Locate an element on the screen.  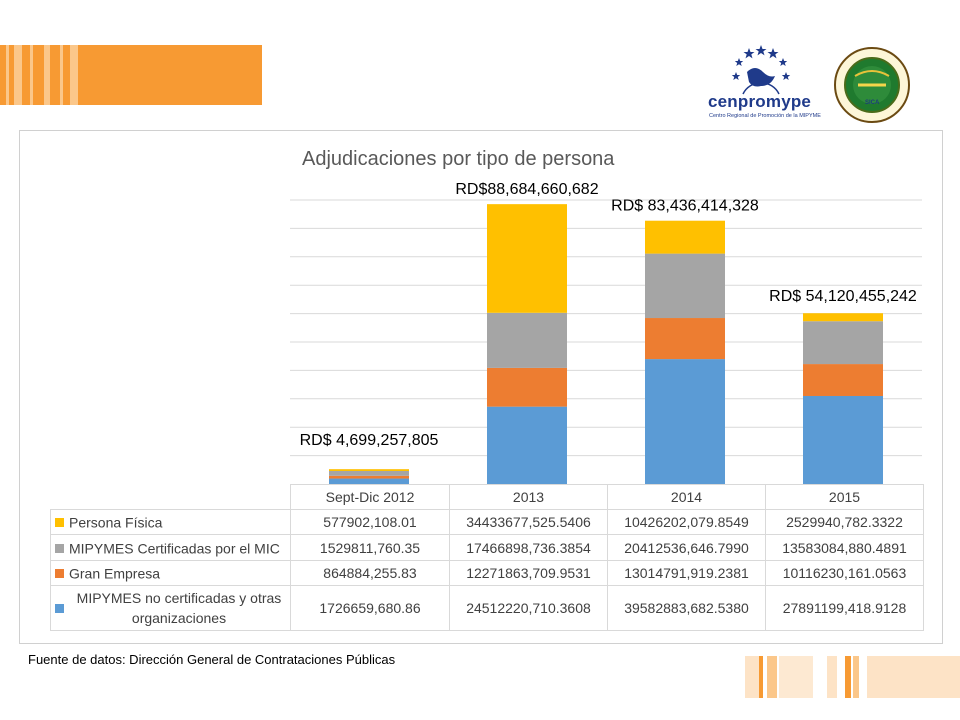
table-cell: 27891199,418.9128 is located at coordinates (844, 608).